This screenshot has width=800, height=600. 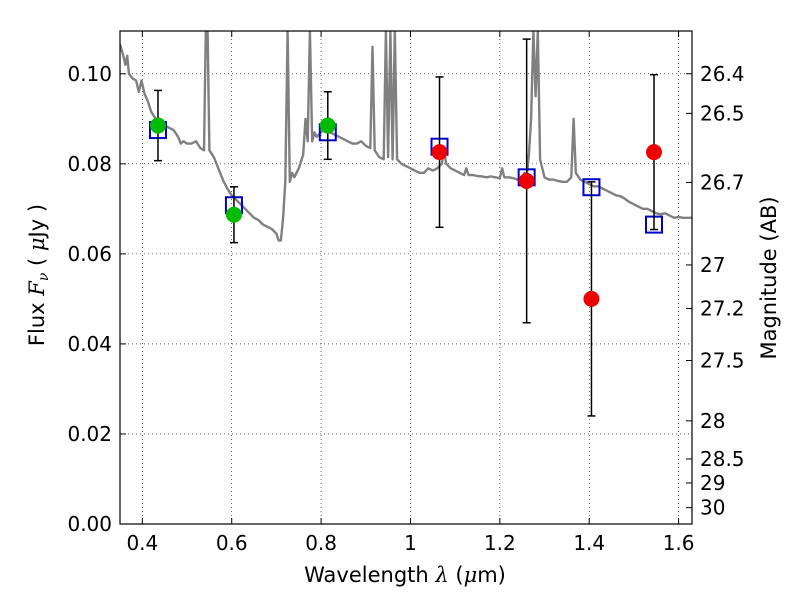 I want to click on magnitude-tick-label: 26.7, so click(x=722, y=182).